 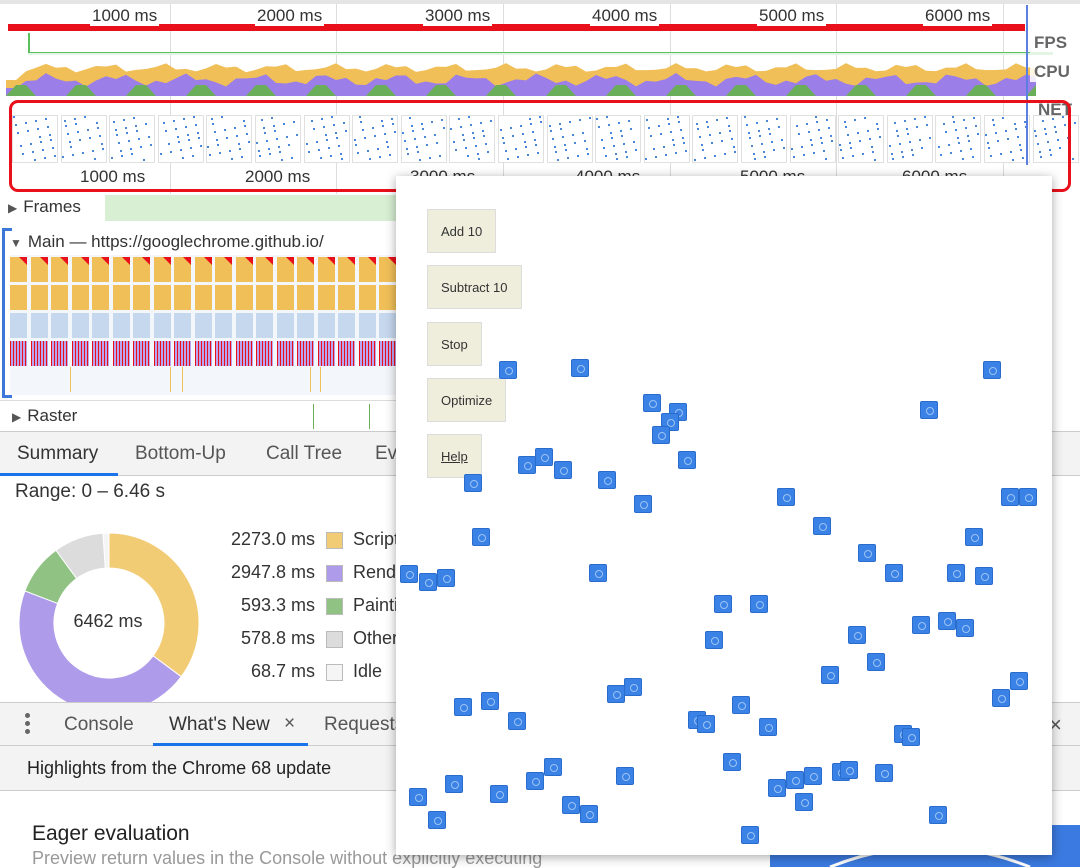 What do you see at coordinates (46, 207) in the screenshot?
I see `frames-track-header: ▶ Frames` at bounding box center [46, 207].